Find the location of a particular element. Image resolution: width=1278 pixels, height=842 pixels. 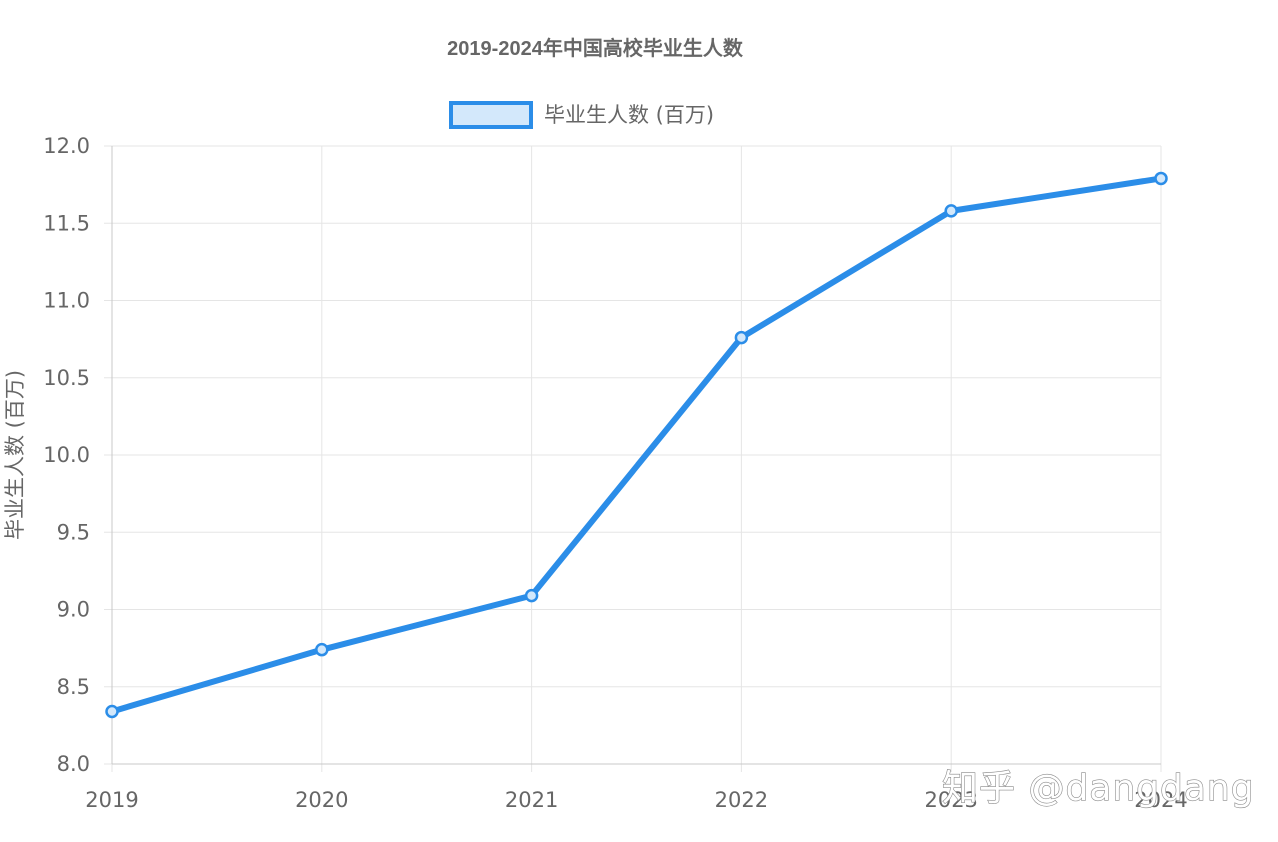

y-tick-label: 11.0 is located at coordinates (66, 301).